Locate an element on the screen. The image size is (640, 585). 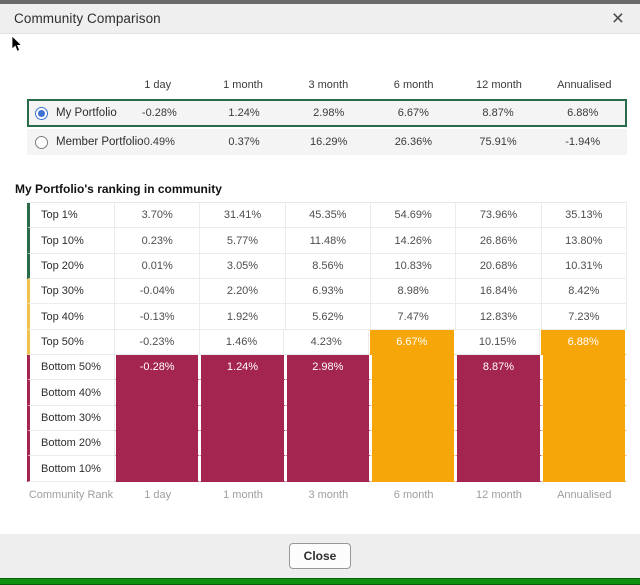
rank-cell: 6.67% is located at coordinates (412, 342).